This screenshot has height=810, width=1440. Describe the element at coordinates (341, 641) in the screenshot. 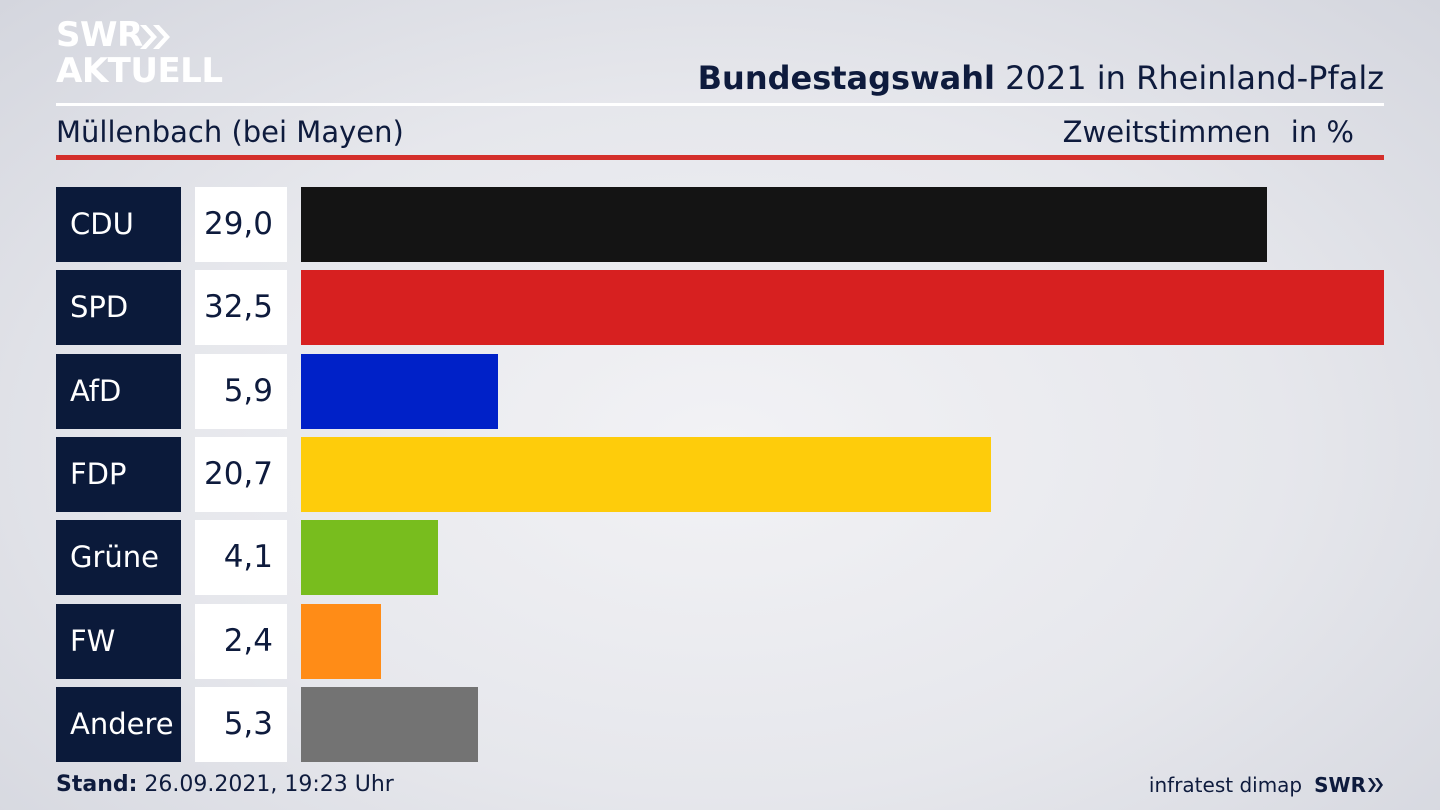

I see `bar-fw` at that location.